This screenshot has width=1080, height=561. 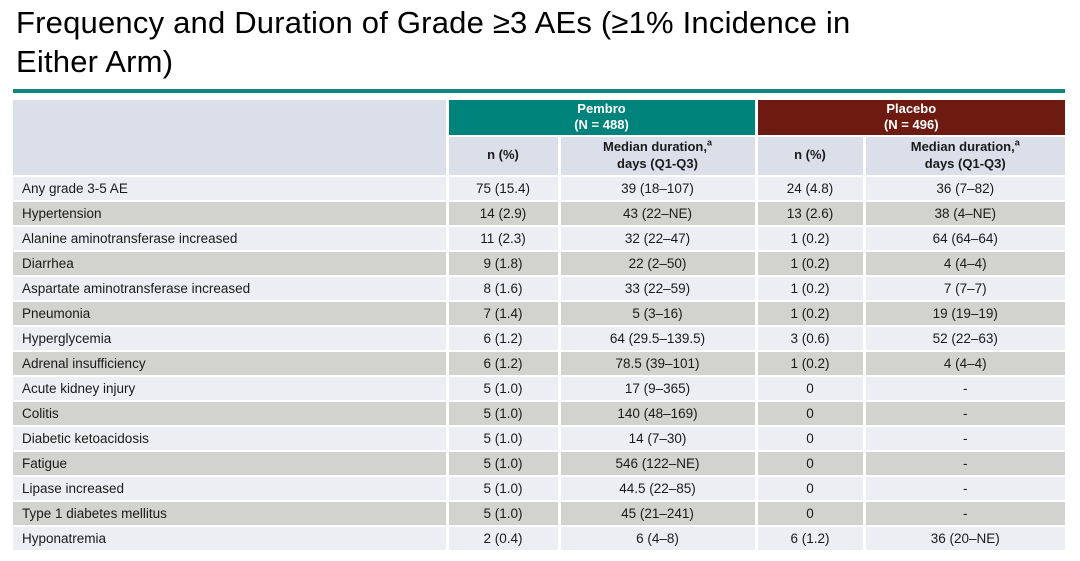 I want to click on title-divider-rule, so click(x=539, y=91).